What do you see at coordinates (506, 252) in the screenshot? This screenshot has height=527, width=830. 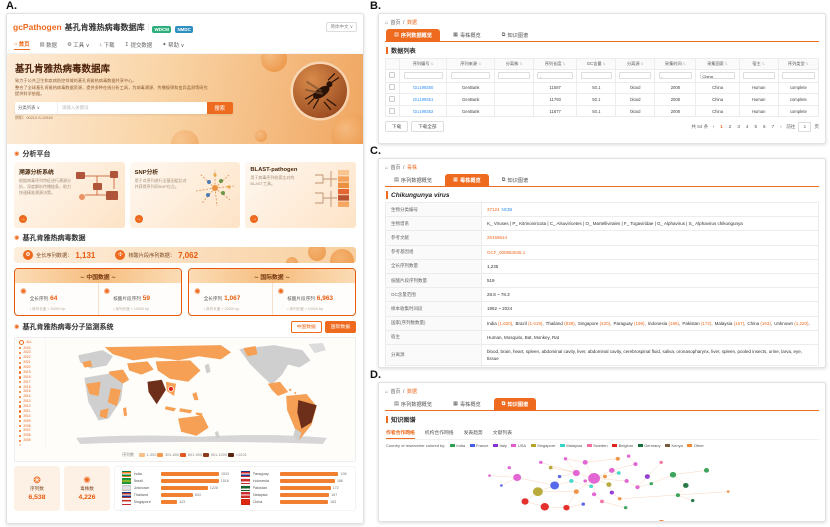 I see `info-link: GCF_000854045.1` at bounding box center [506, 252].